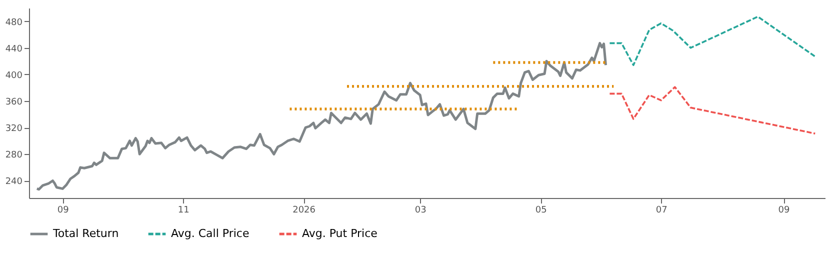 This screenshot has width=840, height=260. Describe the element at coordinates (14, 49) in the screenshot. I see `y-tick-label: 440` at that location.